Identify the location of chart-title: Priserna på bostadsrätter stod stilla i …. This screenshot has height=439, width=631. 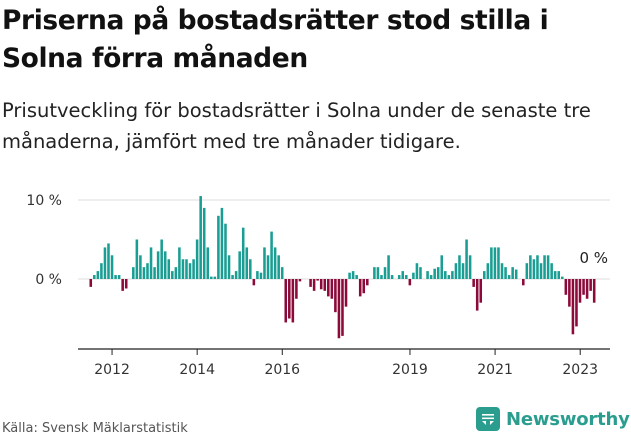
(275, 39).